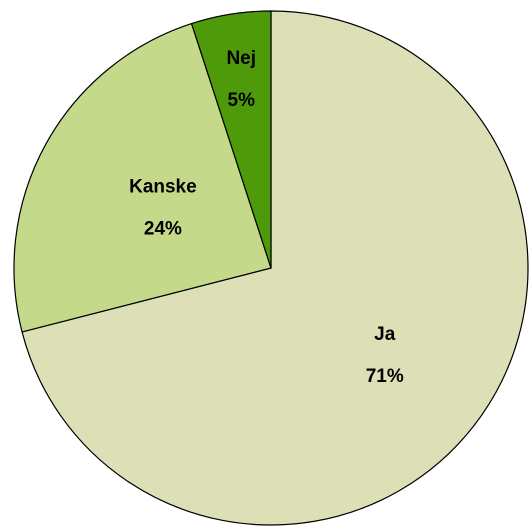 Image resolution: width=529 pixels, height=532 pixels. I want to click on slice-label: Nej, so click(241, 58).